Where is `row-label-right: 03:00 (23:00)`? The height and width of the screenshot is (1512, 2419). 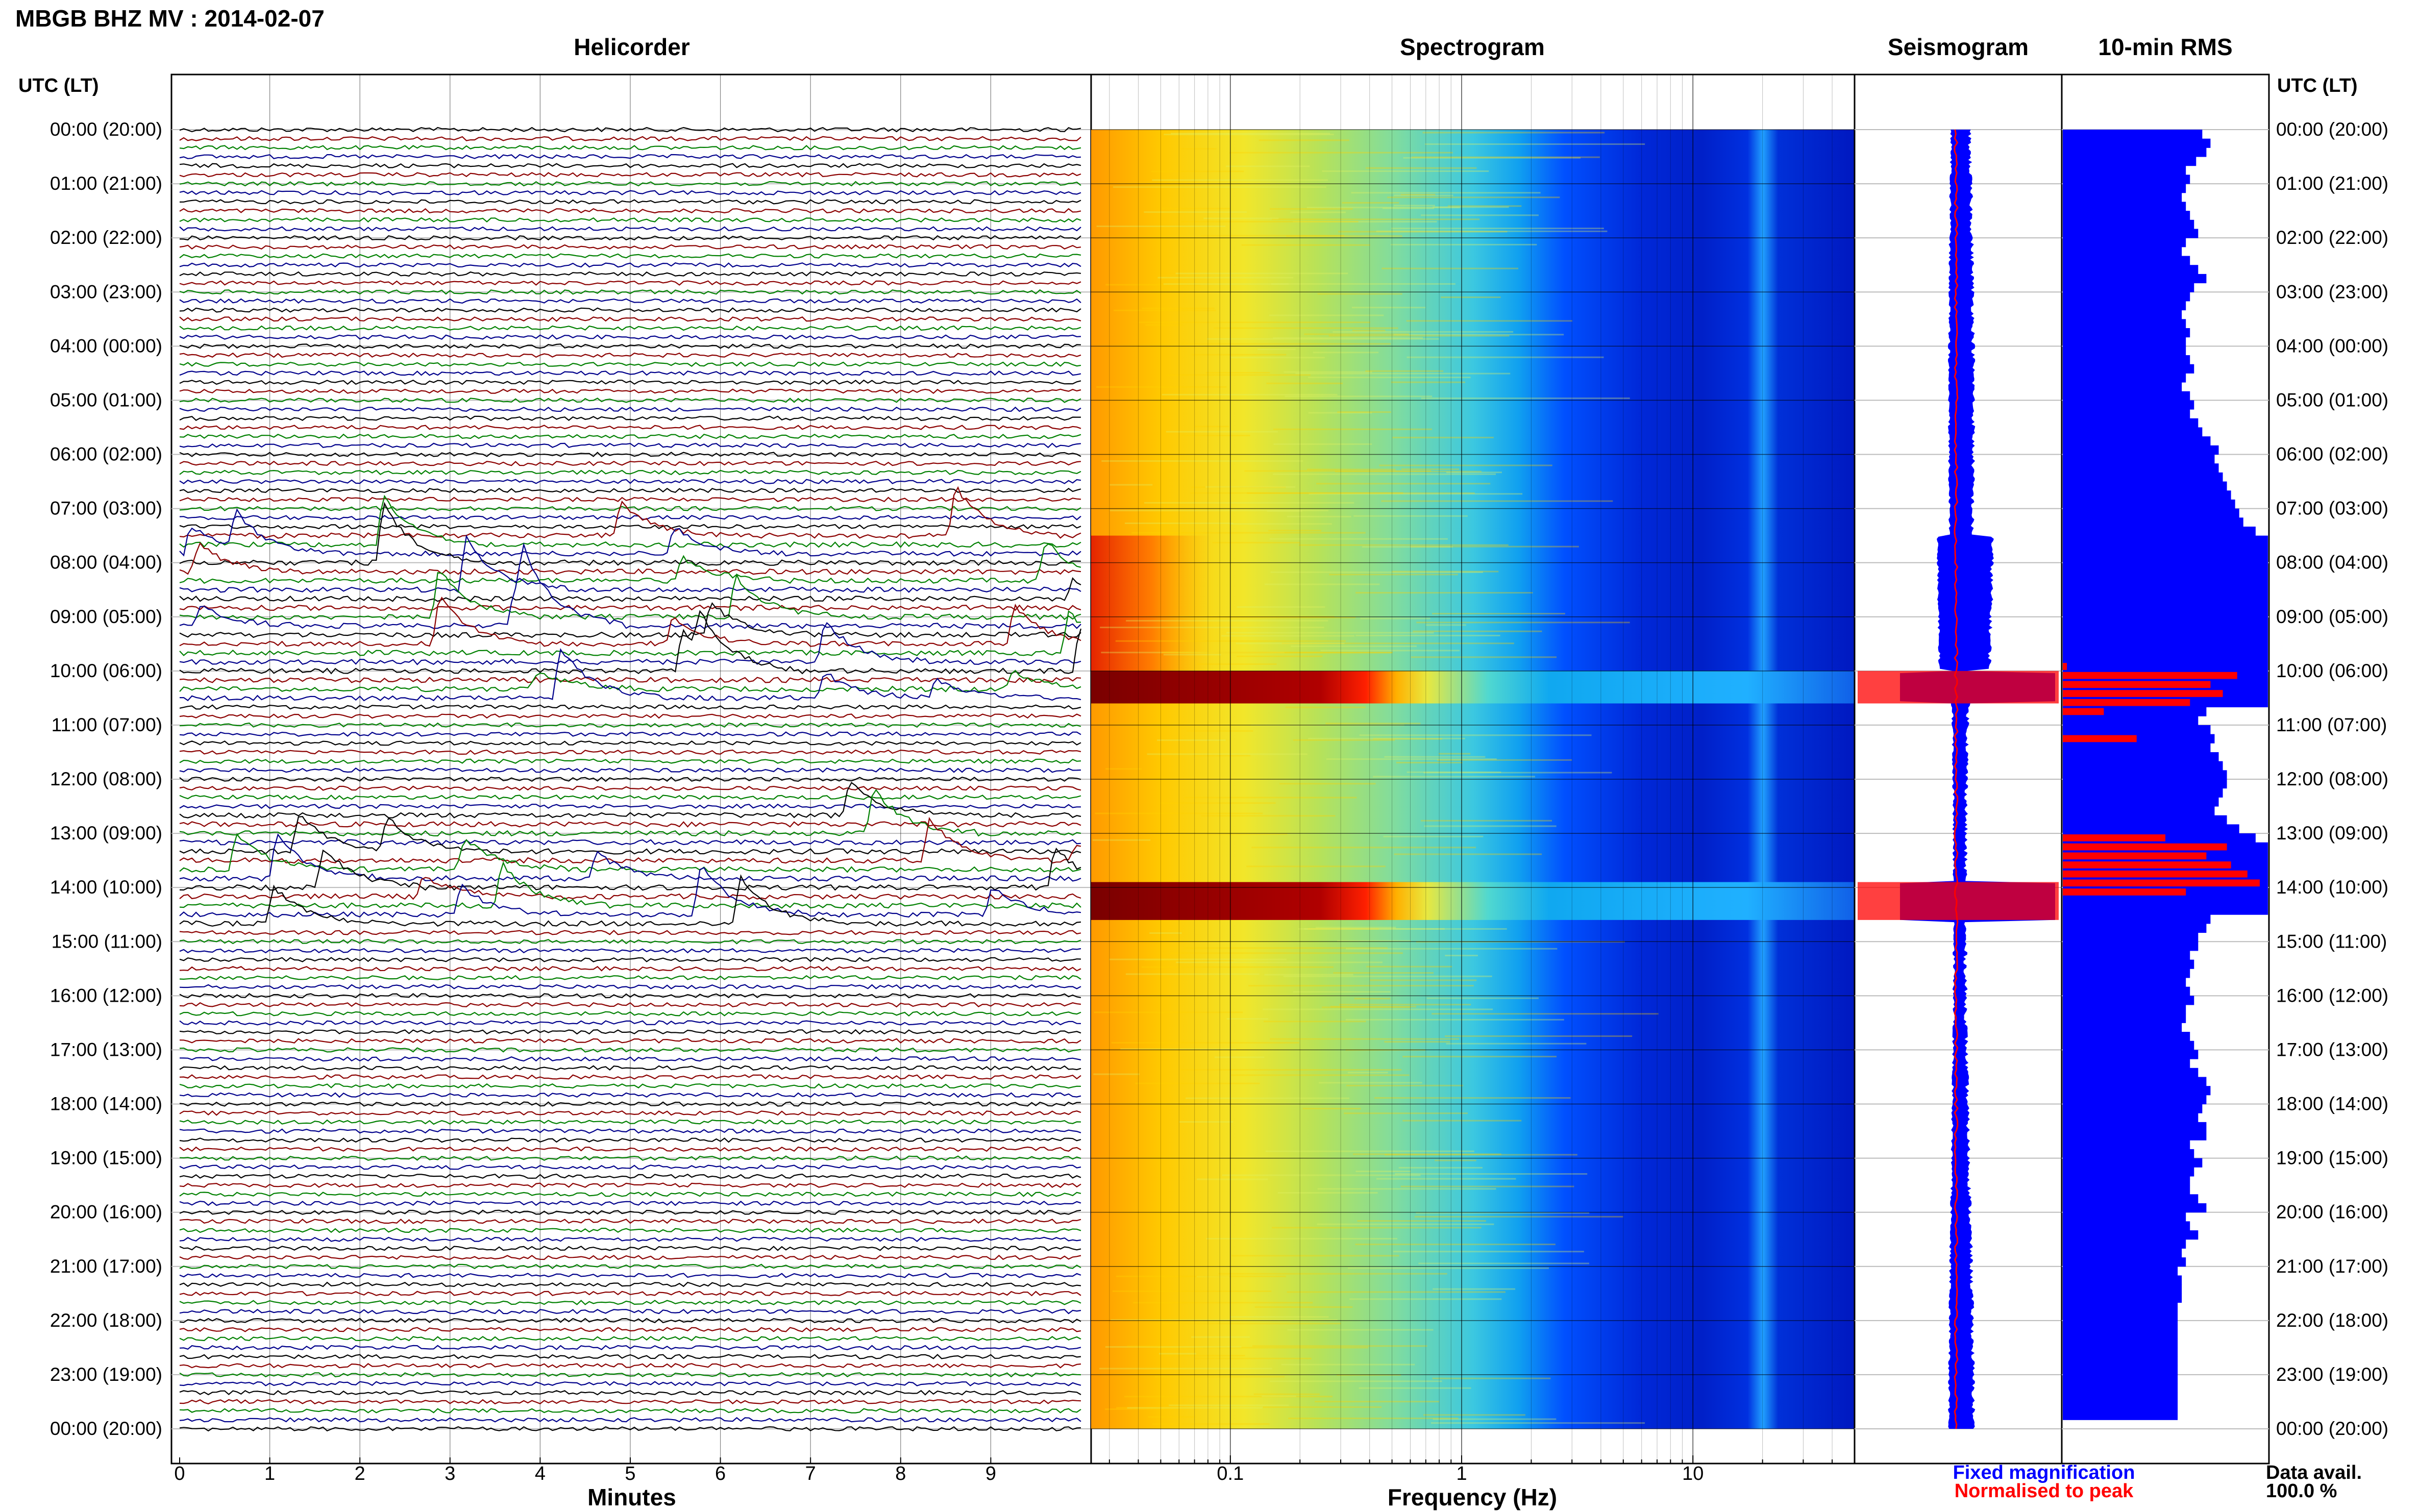
row-label-right: 03:00 (23:00) is located at coordinates (2332, 291).